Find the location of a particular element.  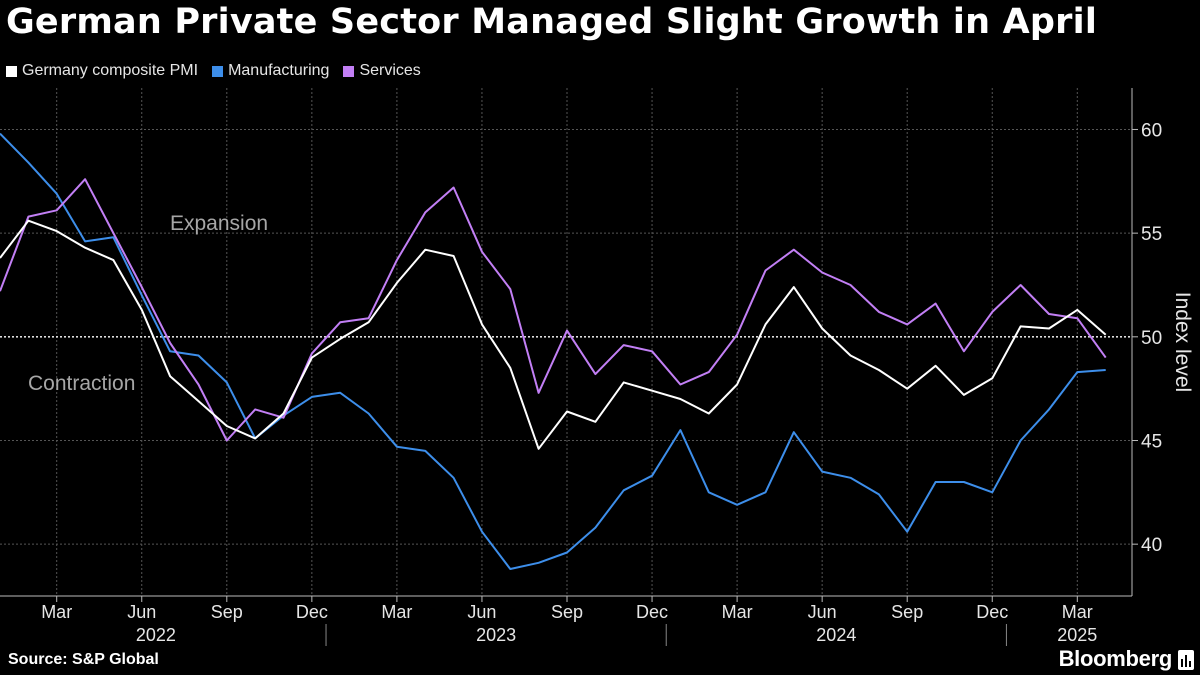

annotation-contraction: Contraction is located at coordinates (81, 383).